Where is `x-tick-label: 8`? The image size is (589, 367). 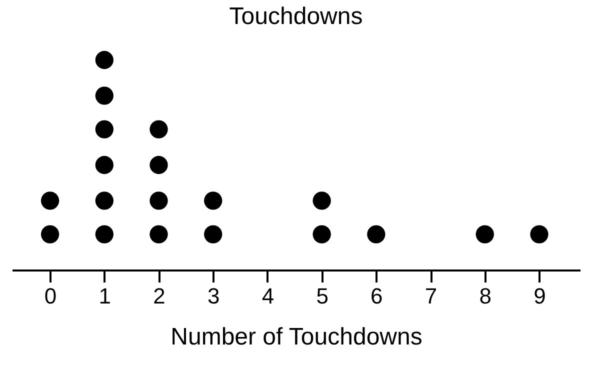
x-tick-label: 8 is located at coordinates (485, 296).